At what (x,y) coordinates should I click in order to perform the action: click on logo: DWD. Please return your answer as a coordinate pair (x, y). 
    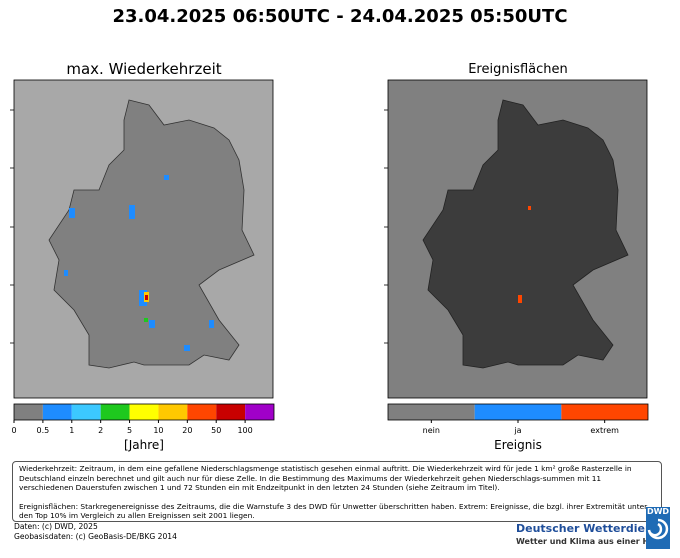
    Looking at the image, I should click on (658, 528).